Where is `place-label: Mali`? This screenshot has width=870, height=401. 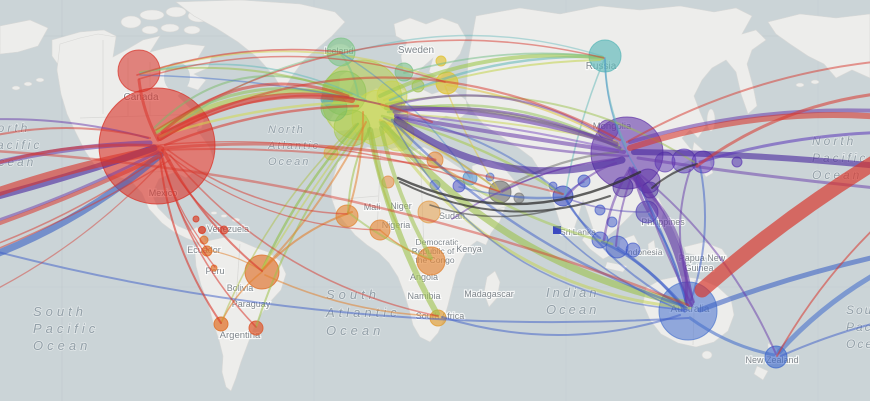
place-label: Mali is located at coordinates (372, 207).